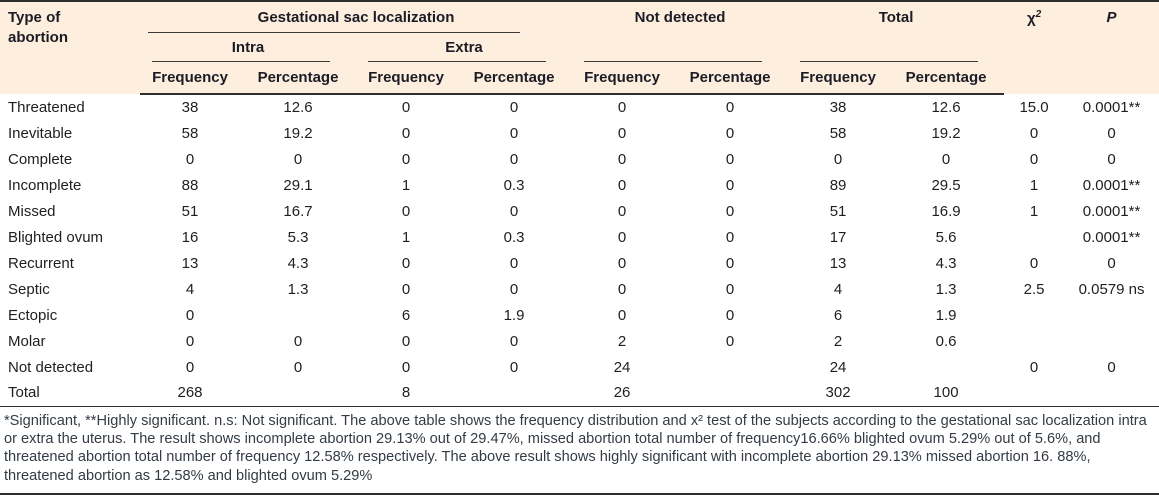 This screenshot has width=1159, height=495. What do you see at coordinates (27, 341) in the screenshot?
I see `row-label: Molar` at bounding box center [27, 341].